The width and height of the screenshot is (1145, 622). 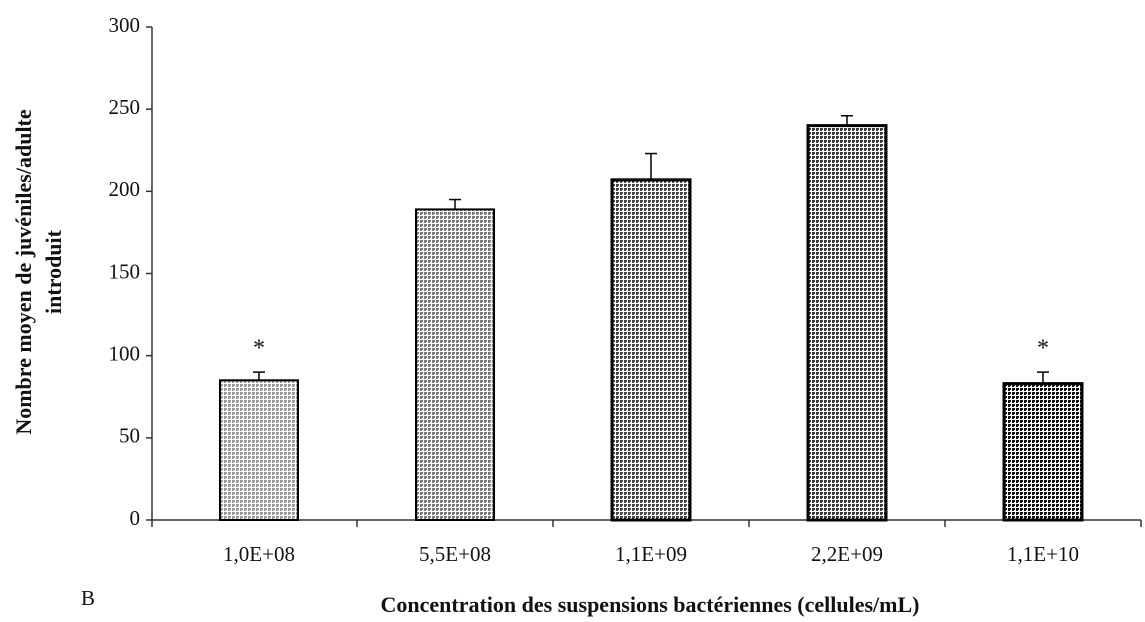 What do you see at coordinates (53, 271) in the screenshot?
I see `y-axis-label: introduit` at bounding box center [53, 271].